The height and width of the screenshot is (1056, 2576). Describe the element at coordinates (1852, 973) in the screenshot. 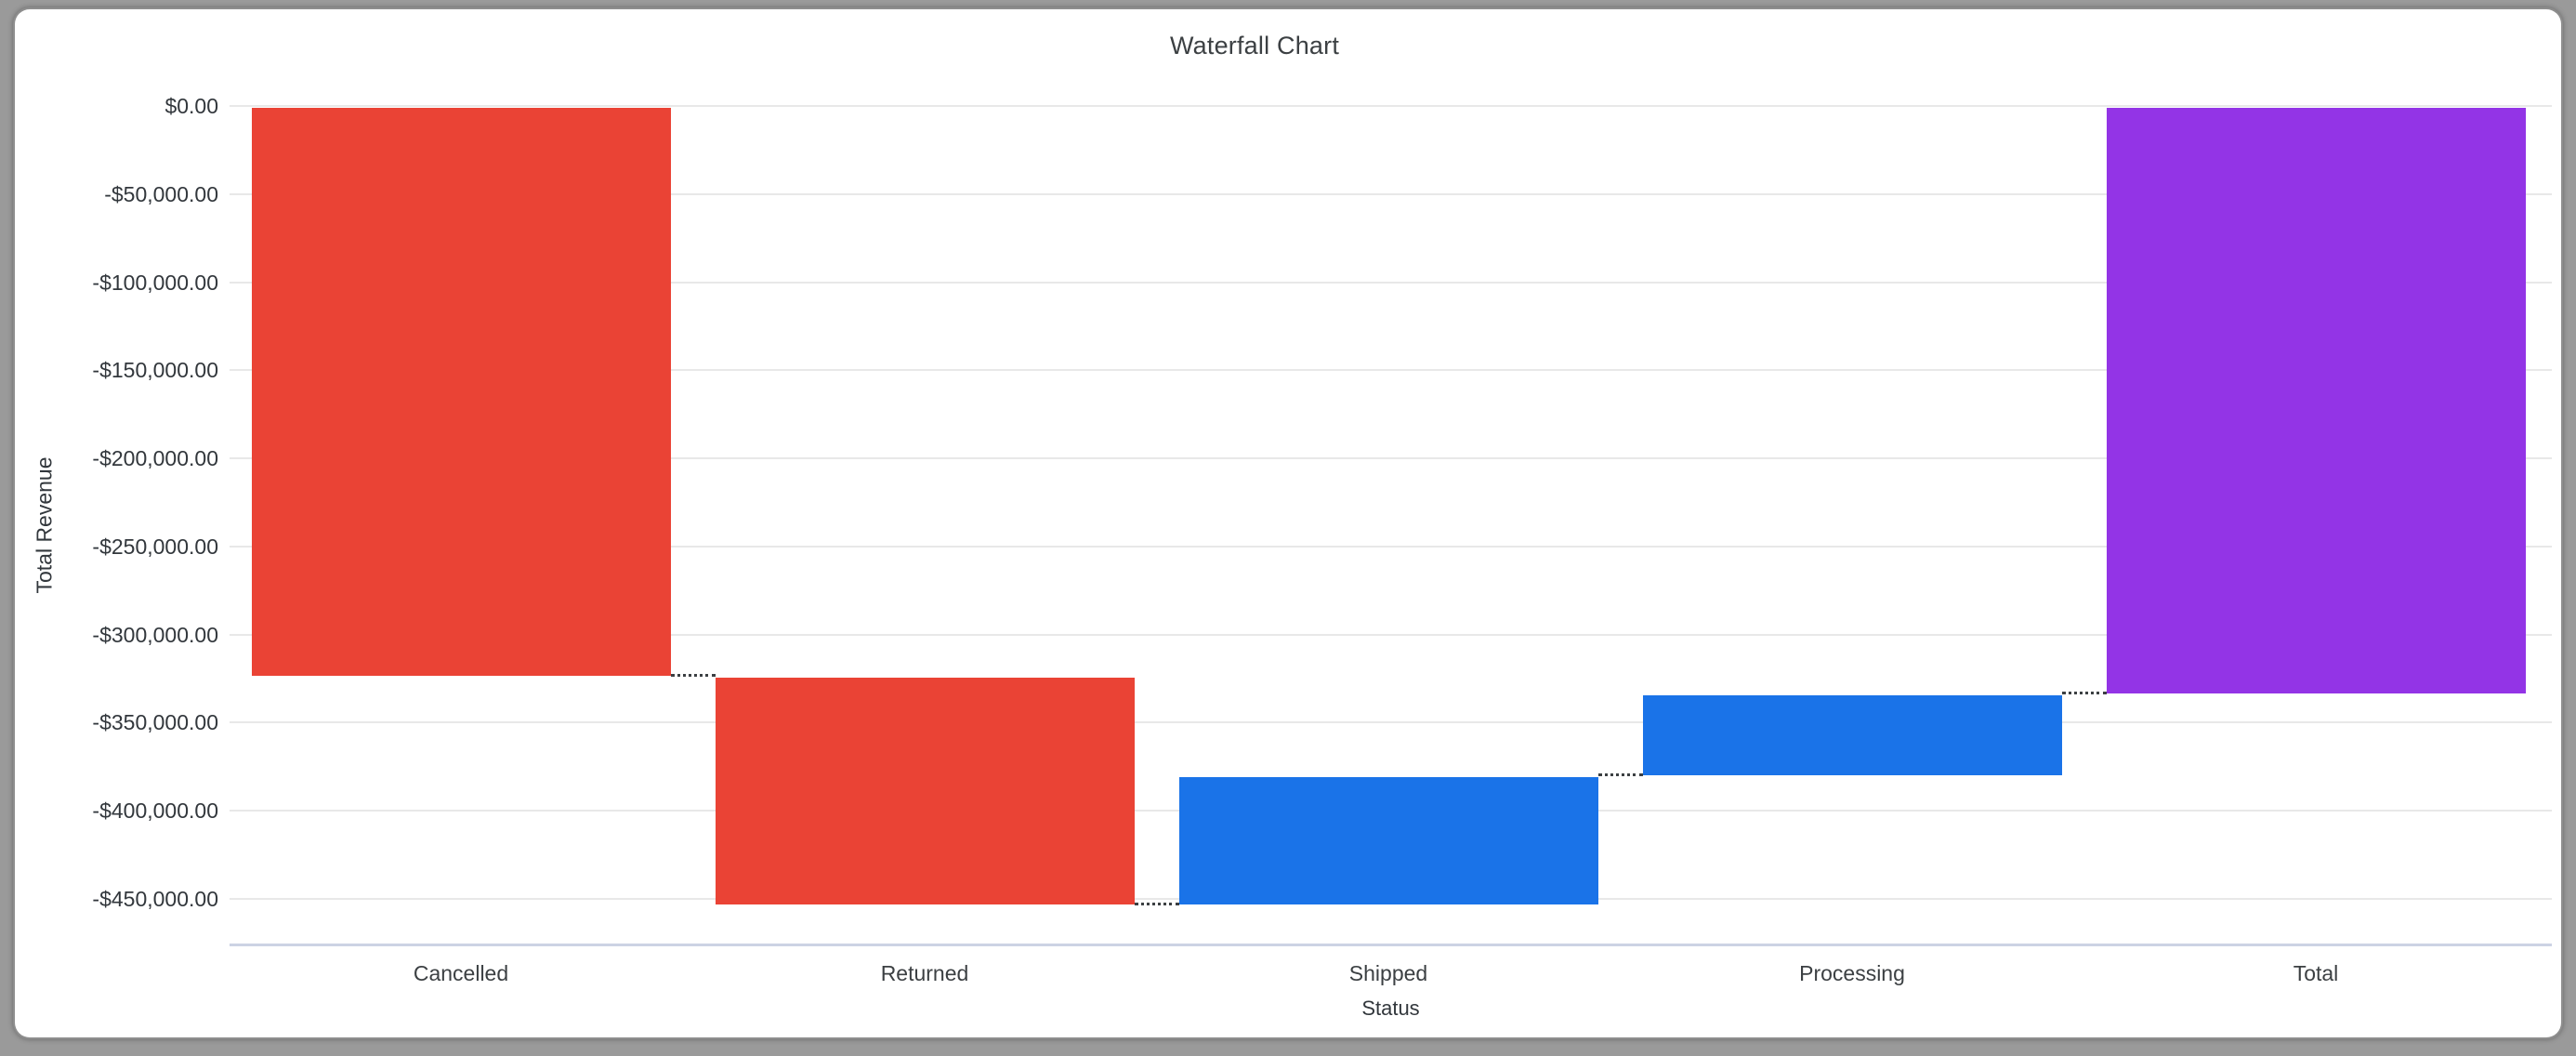

I see `x-category-label: Processing` at that location.